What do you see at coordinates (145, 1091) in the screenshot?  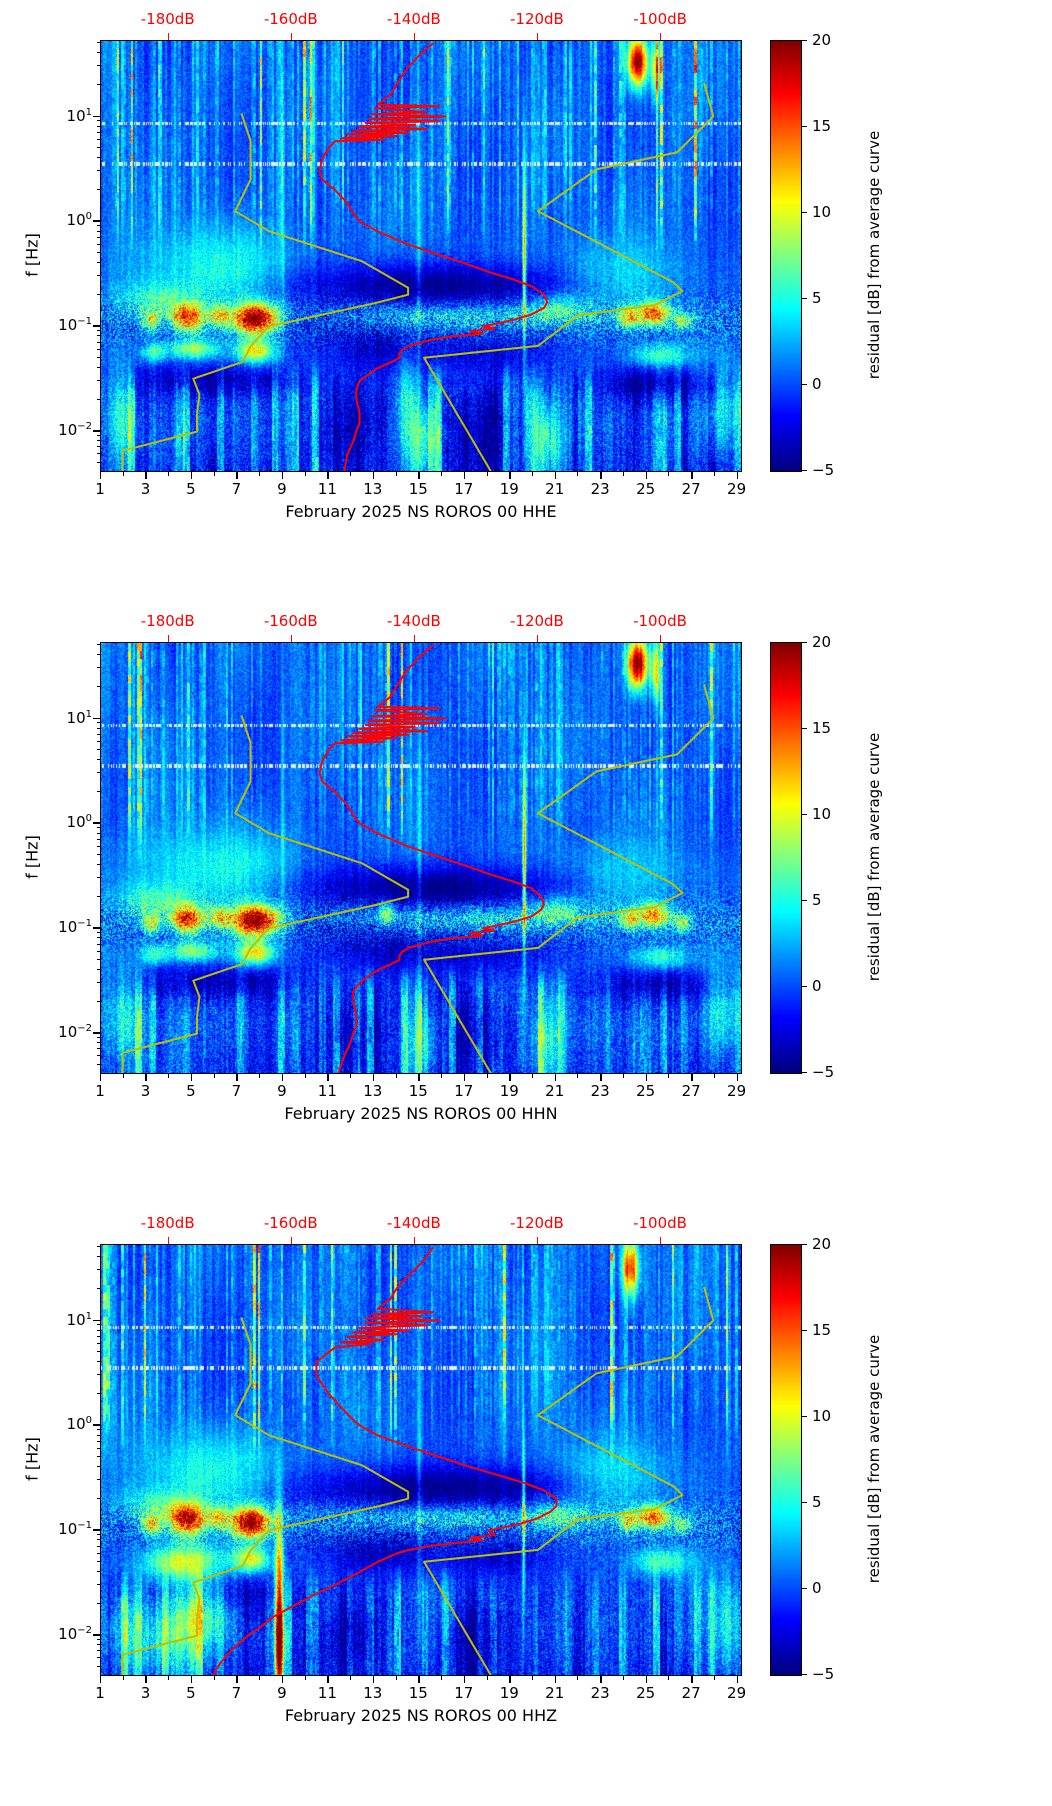 I see `x-axis-tick-label: 3` at bounding box center [145, 1091].